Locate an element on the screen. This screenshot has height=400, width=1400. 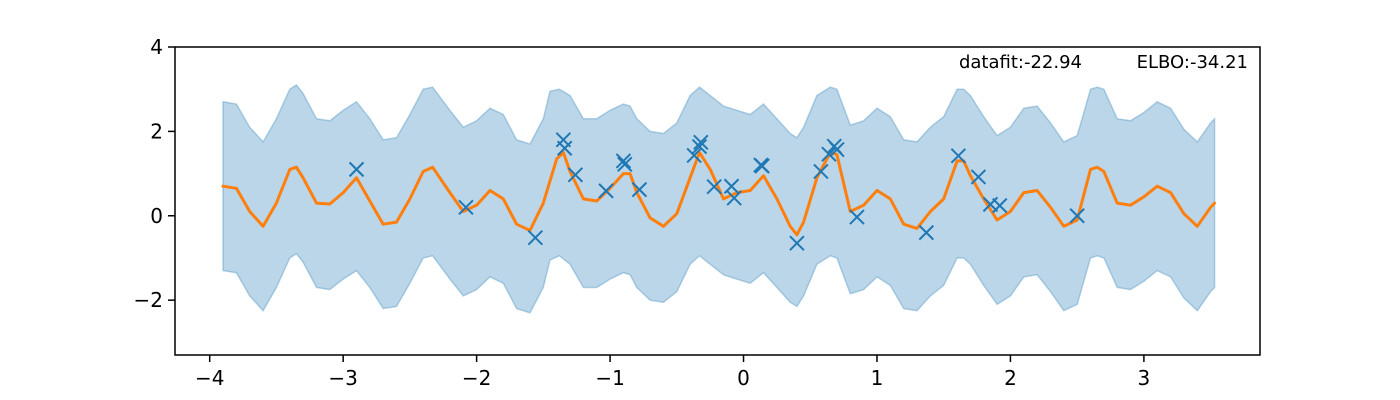
y-tick-label: 2 is located at coordinates (156, 131).